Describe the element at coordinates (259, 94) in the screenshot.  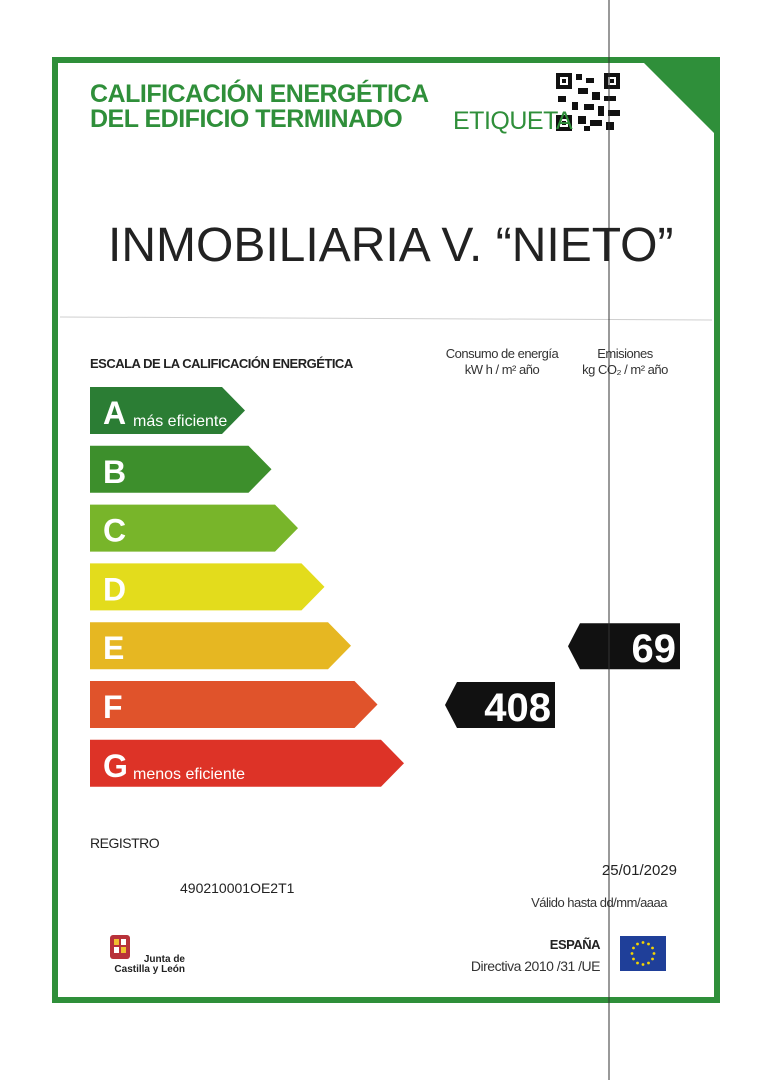
I see `header-title-line: CALIFICACIÓN ENERGÉTICA` at that location.